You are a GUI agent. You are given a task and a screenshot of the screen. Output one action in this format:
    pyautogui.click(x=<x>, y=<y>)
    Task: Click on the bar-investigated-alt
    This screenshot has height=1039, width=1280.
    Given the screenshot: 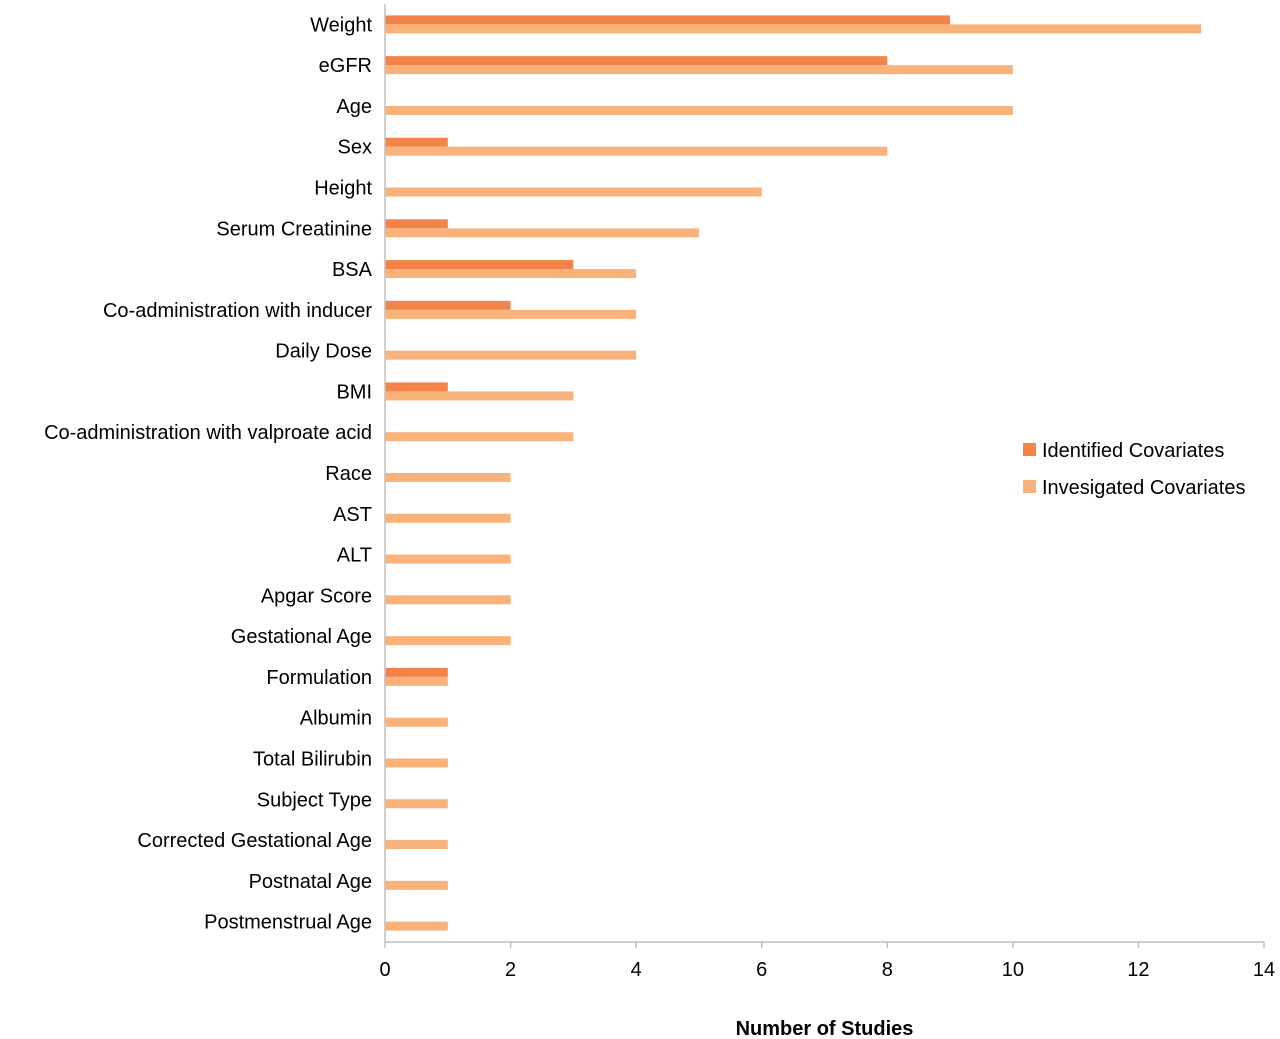 What is the action you would take?
    pyautogui.click(x=448, y=559)
    